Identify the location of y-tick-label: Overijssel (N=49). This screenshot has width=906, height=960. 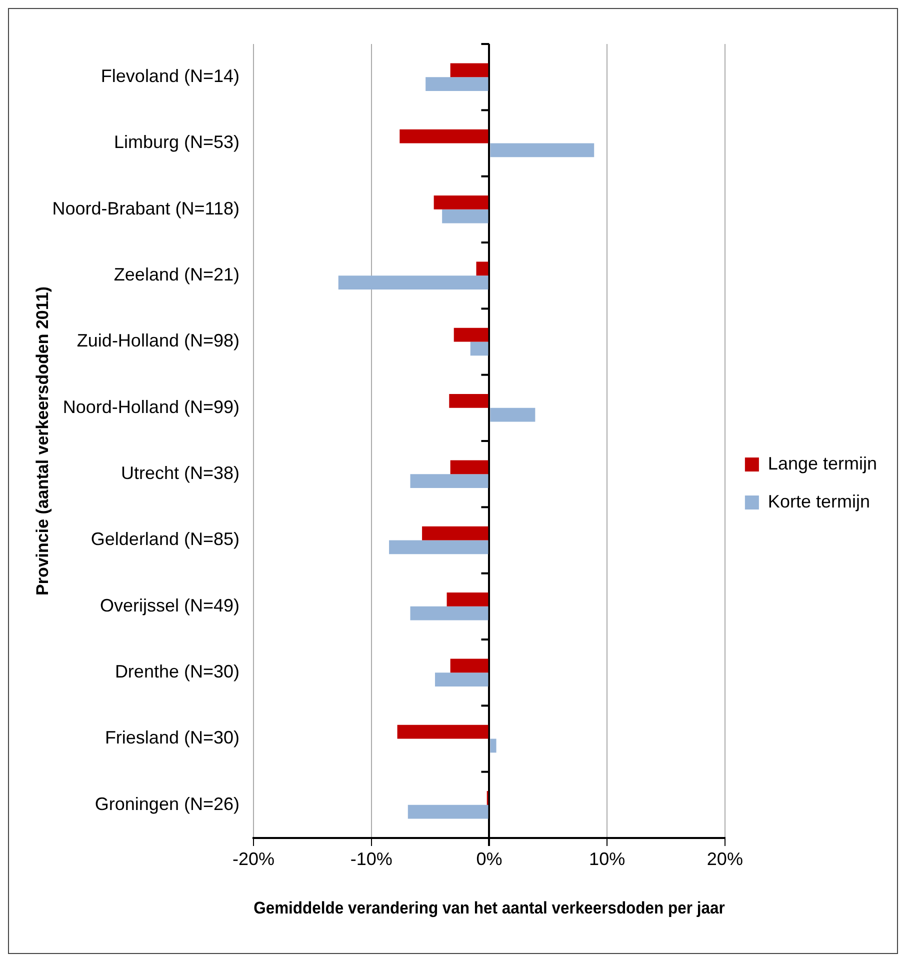
(170, 605).